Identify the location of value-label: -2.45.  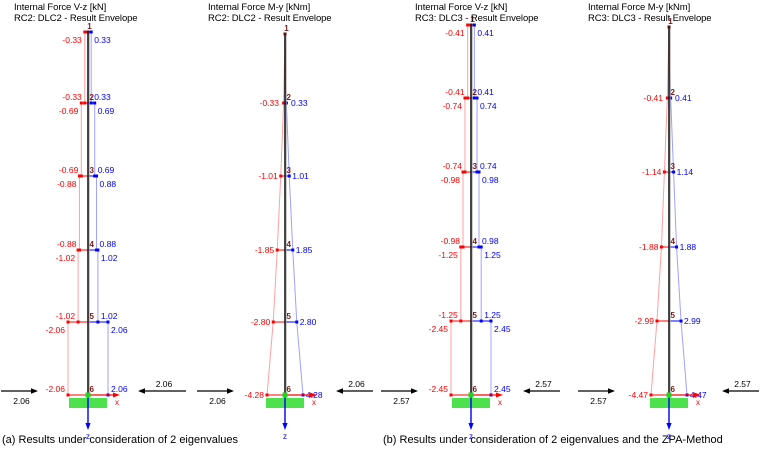
(439, 329).